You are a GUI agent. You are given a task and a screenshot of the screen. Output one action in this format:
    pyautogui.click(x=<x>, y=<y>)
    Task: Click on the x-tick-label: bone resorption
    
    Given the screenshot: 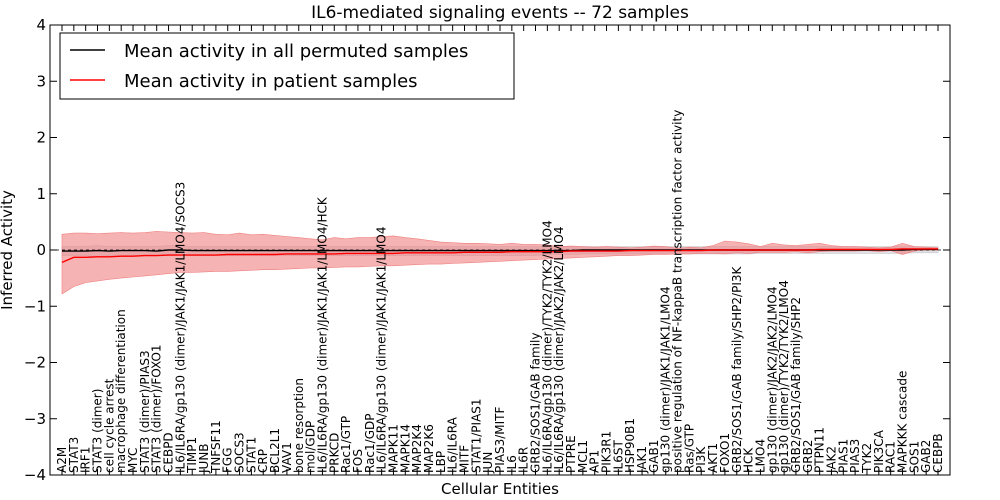 What is the action you would take?
    pyautogui.click(x=299, y=425)
    